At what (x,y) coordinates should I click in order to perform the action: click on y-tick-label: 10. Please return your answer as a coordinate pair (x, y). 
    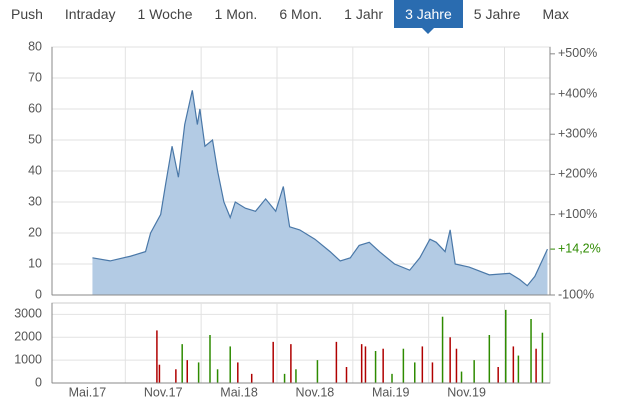
    Looking at the image, I should click on (35, 263).